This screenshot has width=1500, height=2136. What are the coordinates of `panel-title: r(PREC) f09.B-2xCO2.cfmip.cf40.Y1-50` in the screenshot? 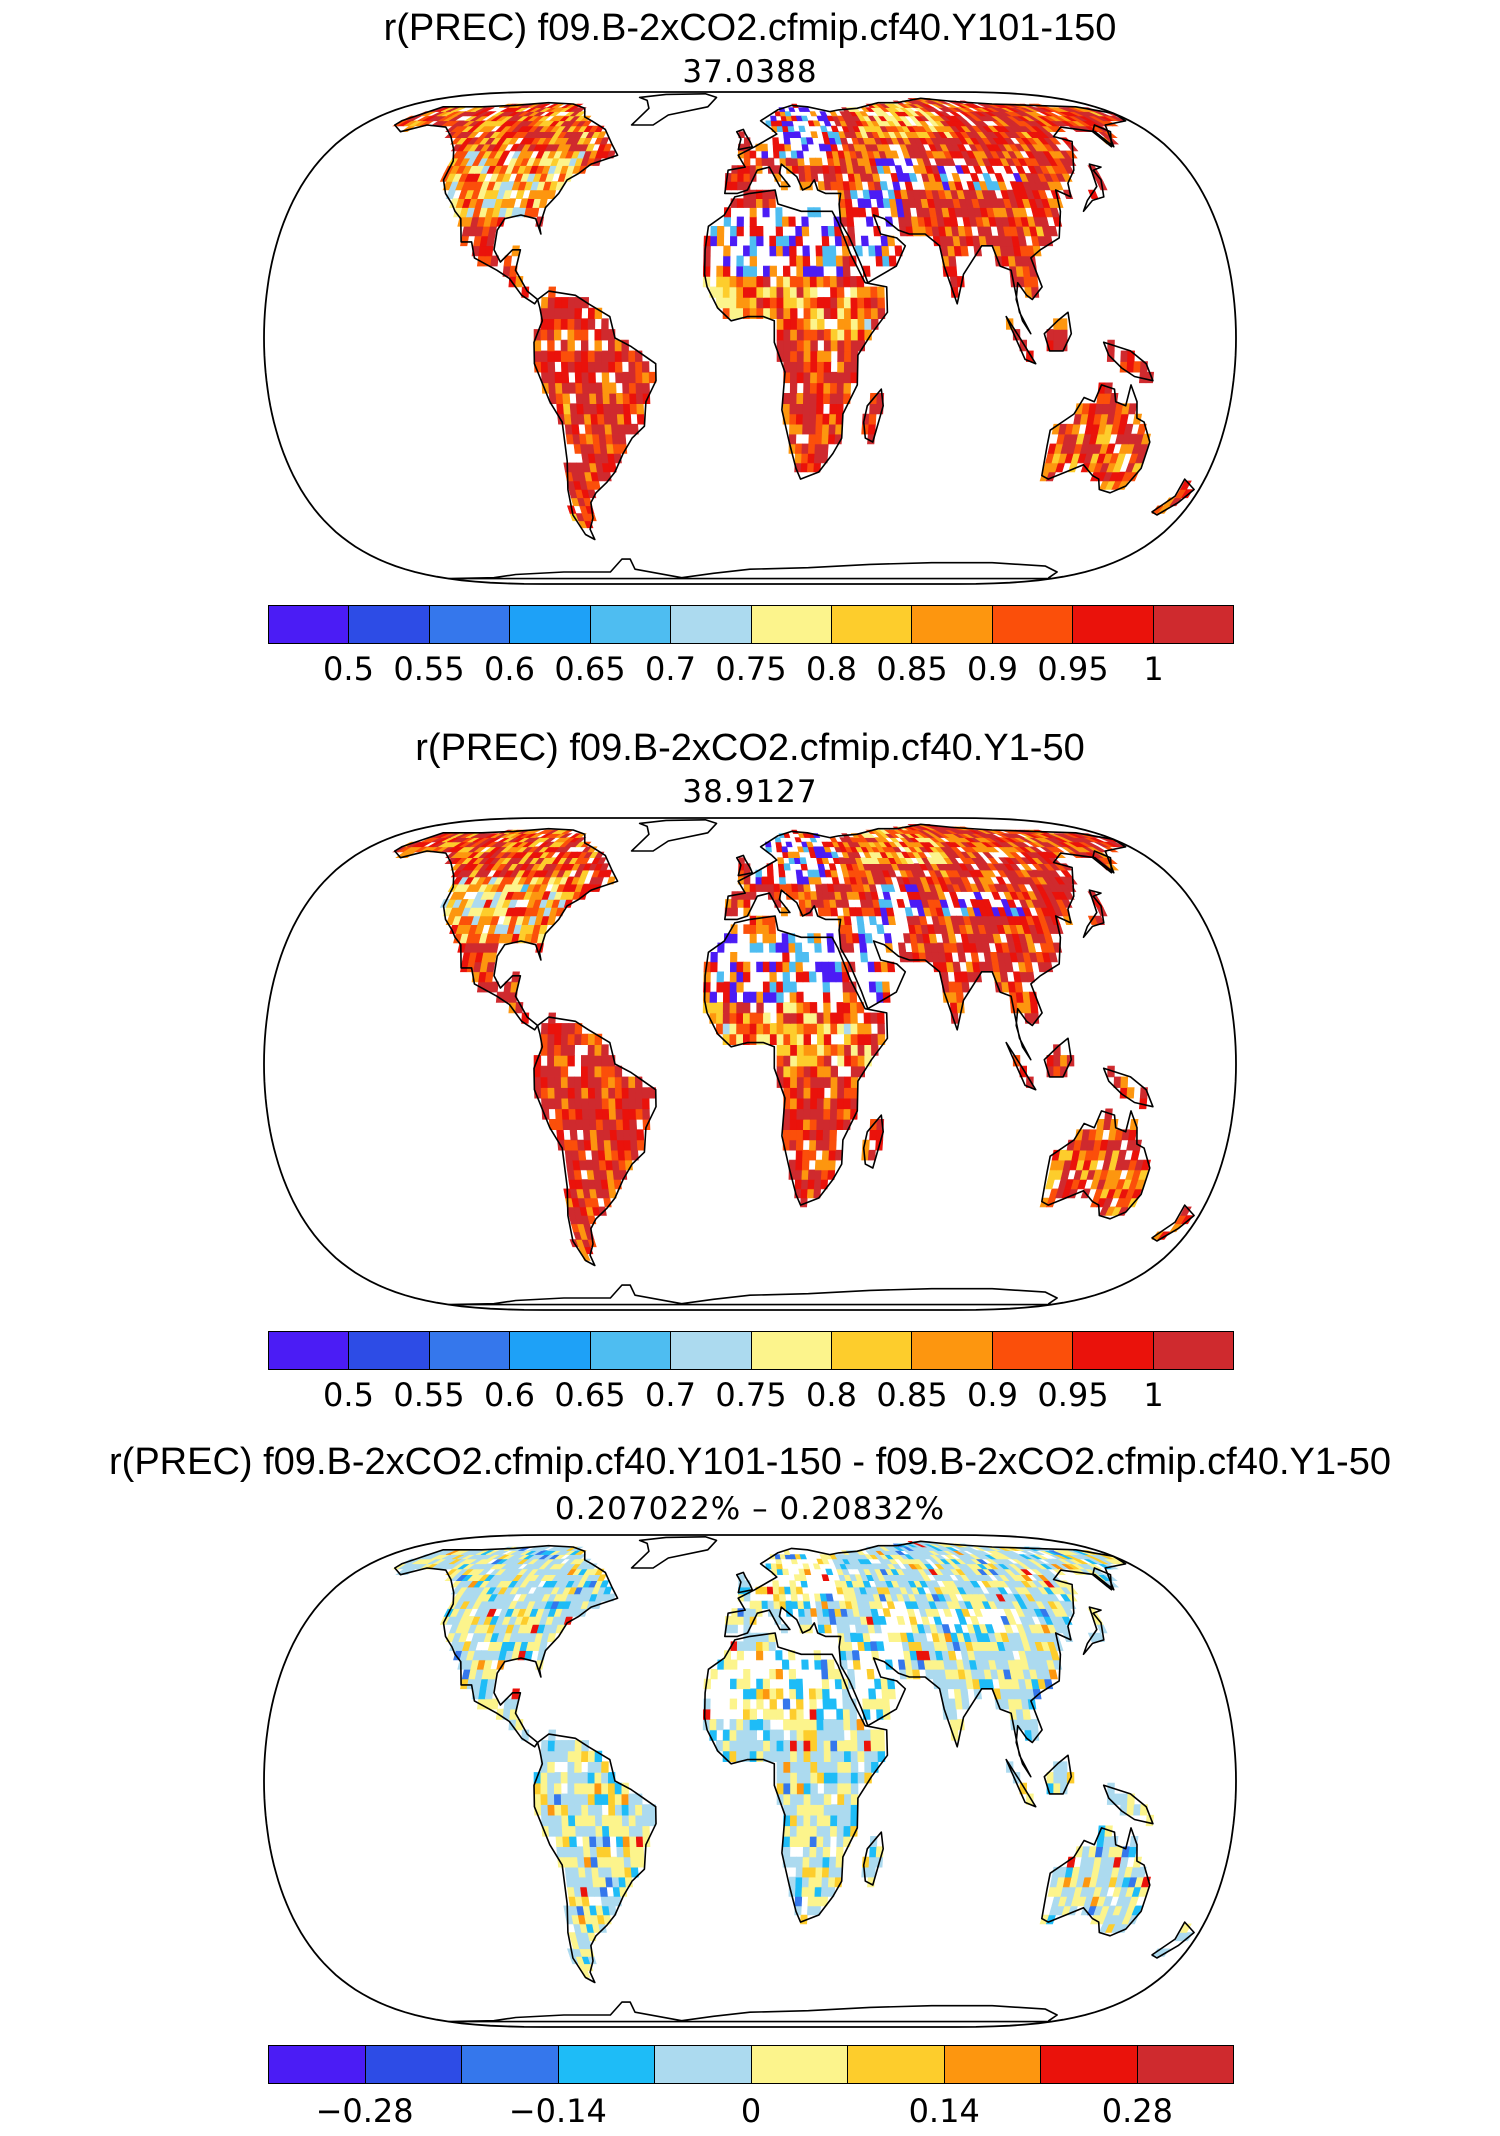 It's located at (750, 748).